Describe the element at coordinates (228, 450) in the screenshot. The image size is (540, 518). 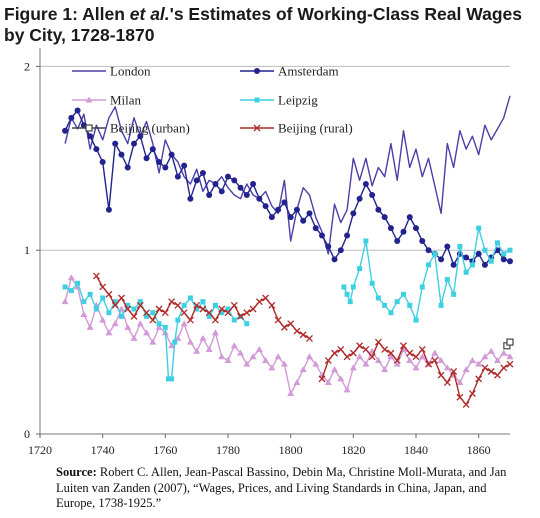
I see `x-tick-label: 1780` at that location.